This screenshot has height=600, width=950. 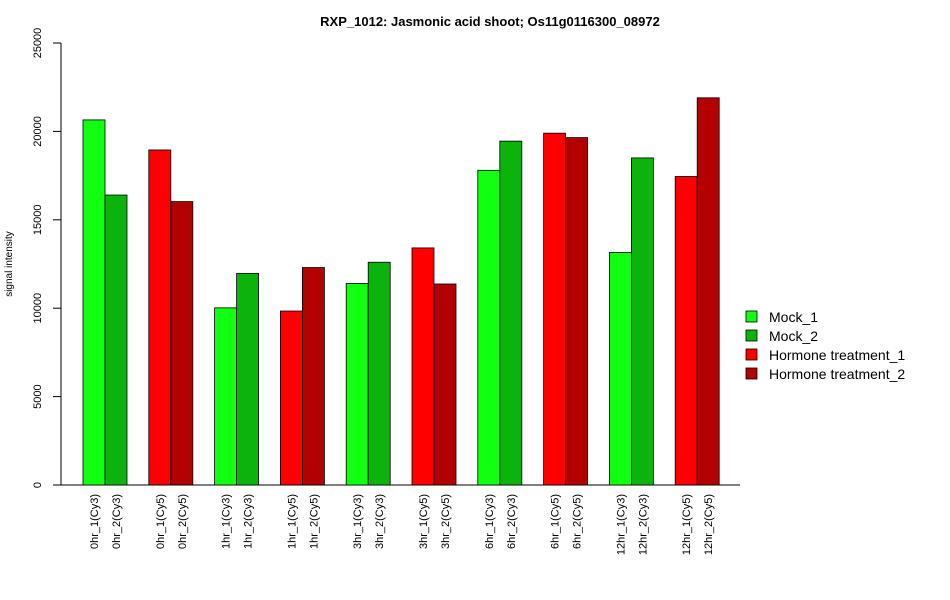 What do you see at coordinates (38, 308) in the screenshot?
I see `y-tick-label: 10000` at bounding box center [38, 308].